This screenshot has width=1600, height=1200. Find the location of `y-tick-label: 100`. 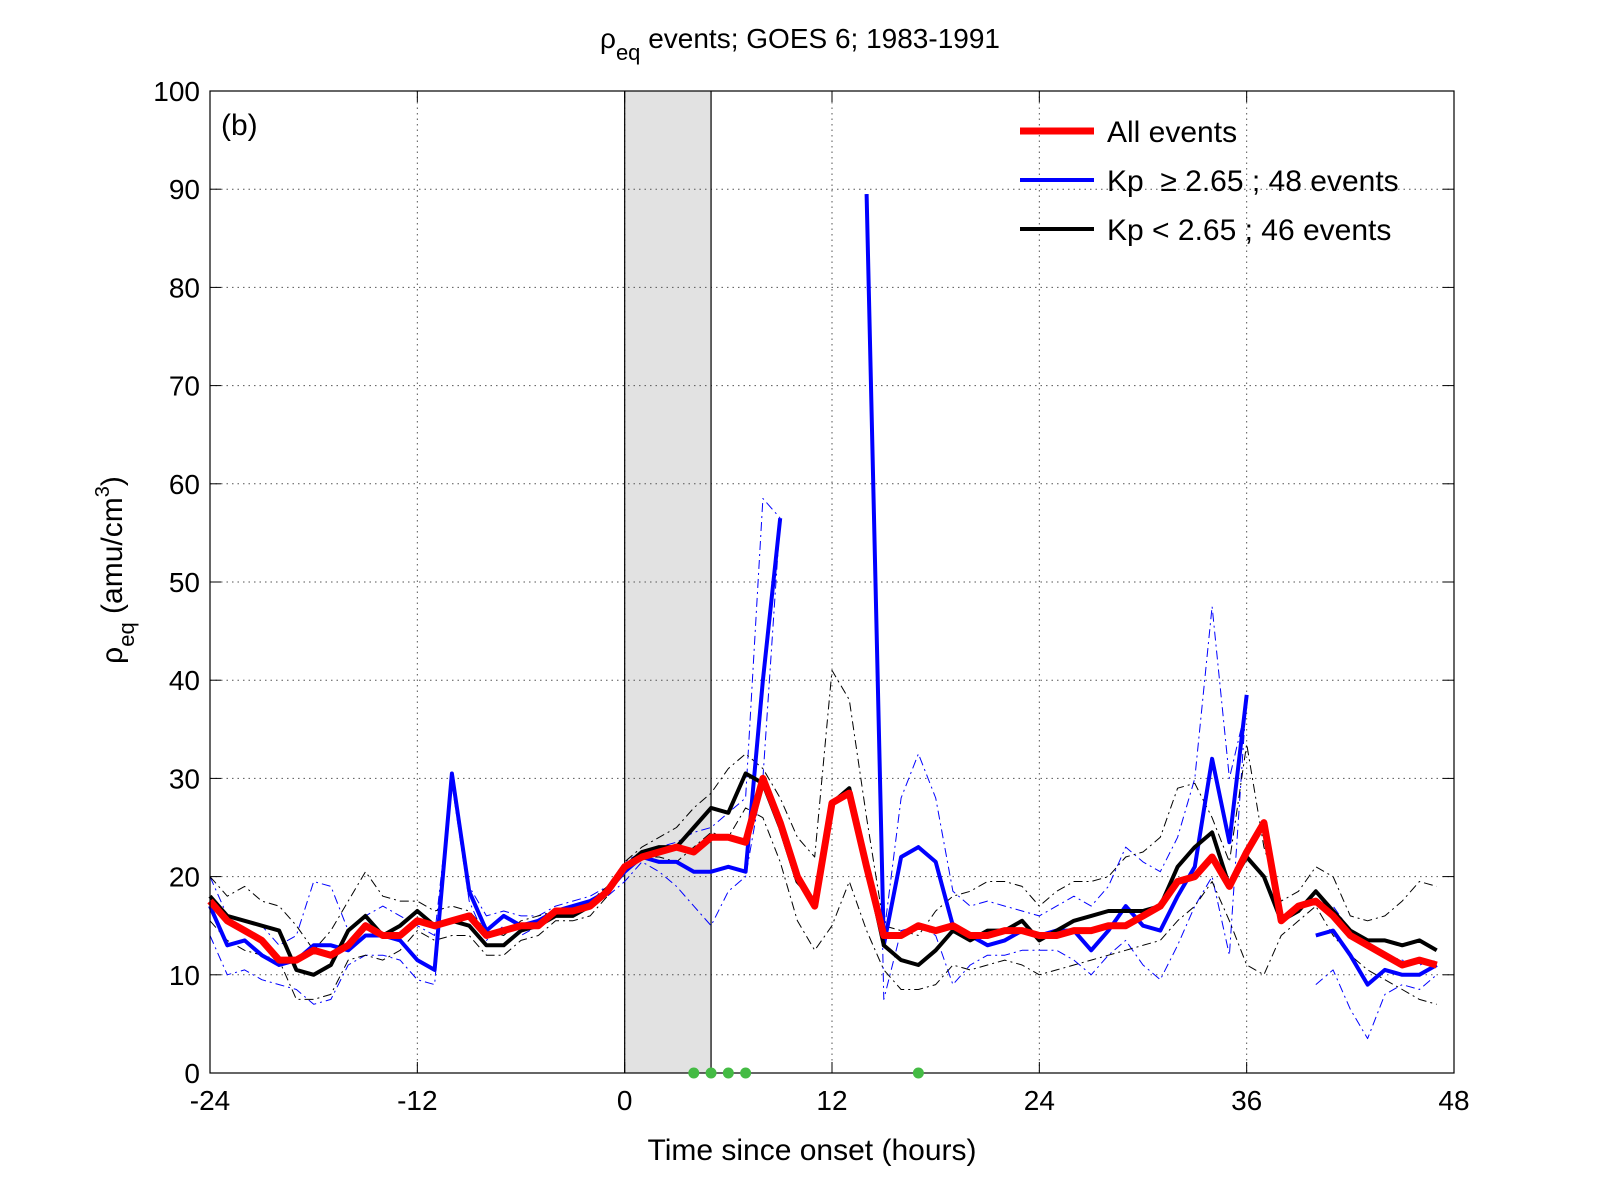

y-tick-label: 100 is located at coordinates (176, 91).